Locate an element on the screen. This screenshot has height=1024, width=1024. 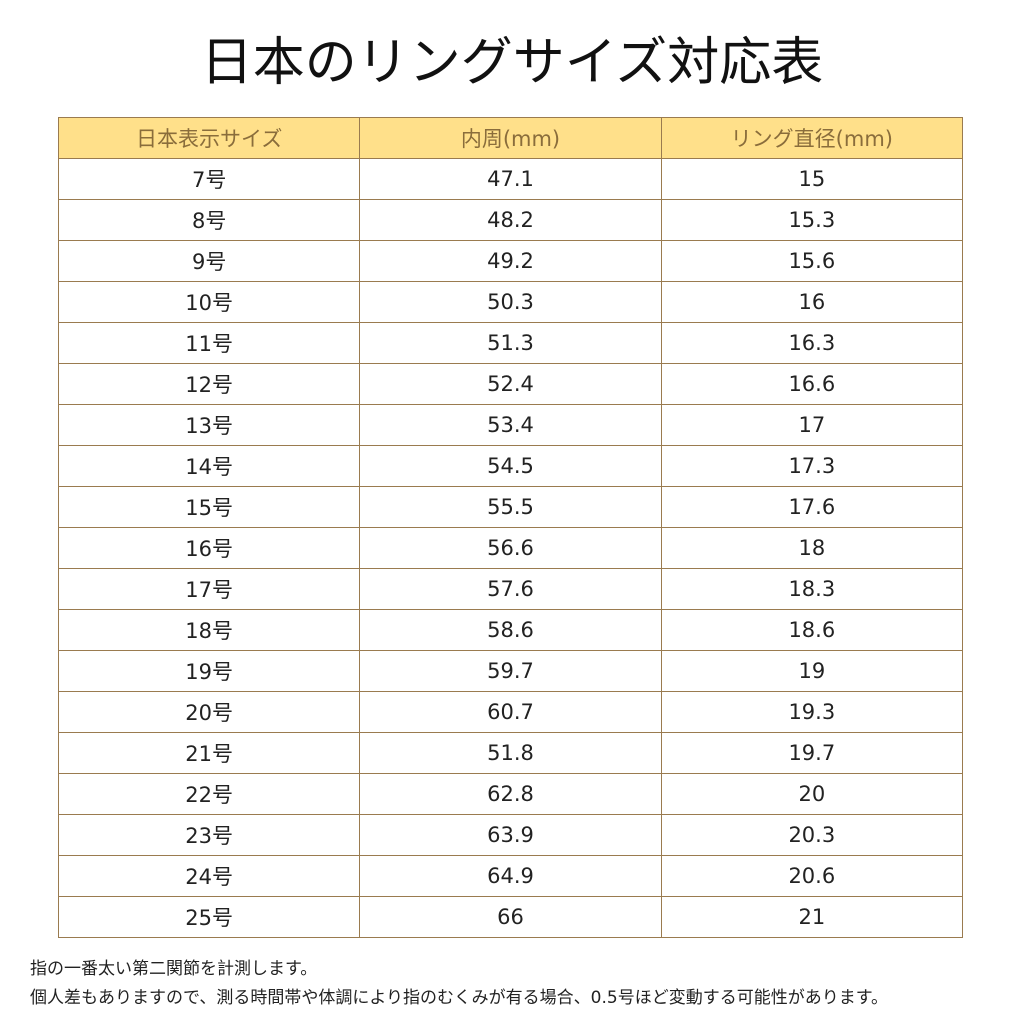
table-row: 7号 47.1 15 is located at coordinates (510, 179).